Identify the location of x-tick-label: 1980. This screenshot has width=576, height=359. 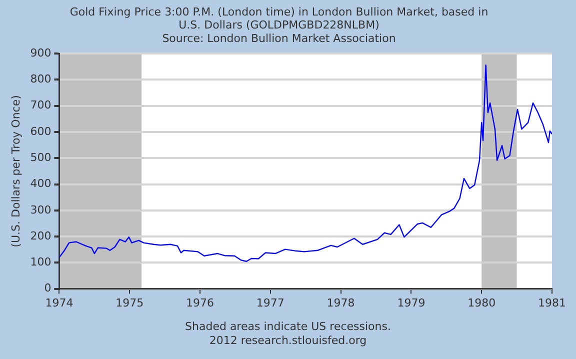
(482, 303).